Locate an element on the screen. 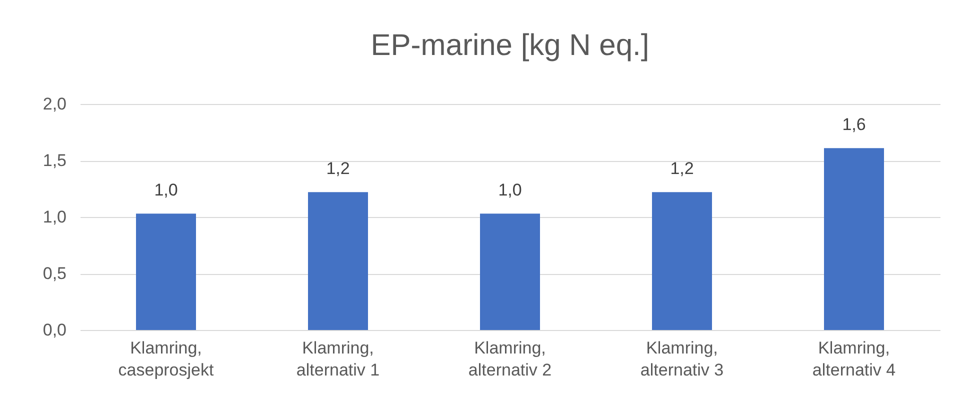  x-tick-label: Klamring, caseprosjekt is located at coordinates (166, 359).